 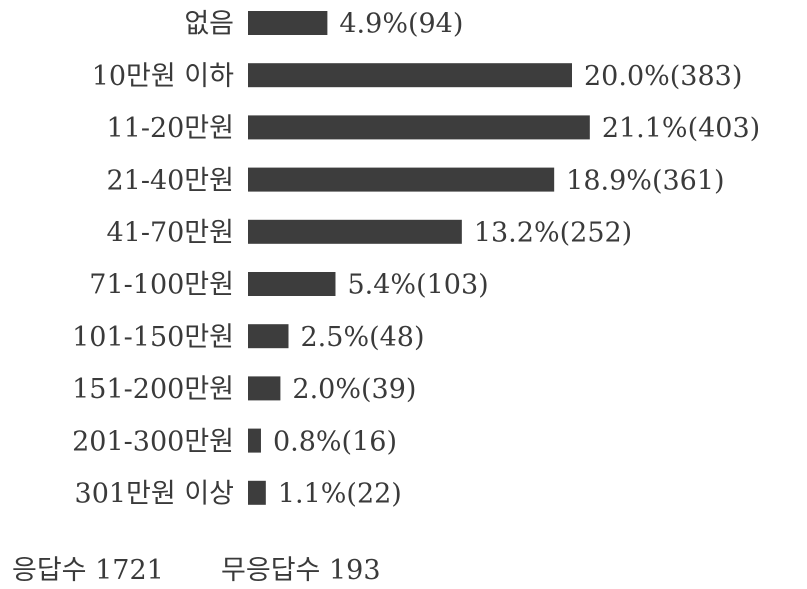 I want to click on bar-row: 71-100만원 5.4%(103), so click(x=288, y=285).